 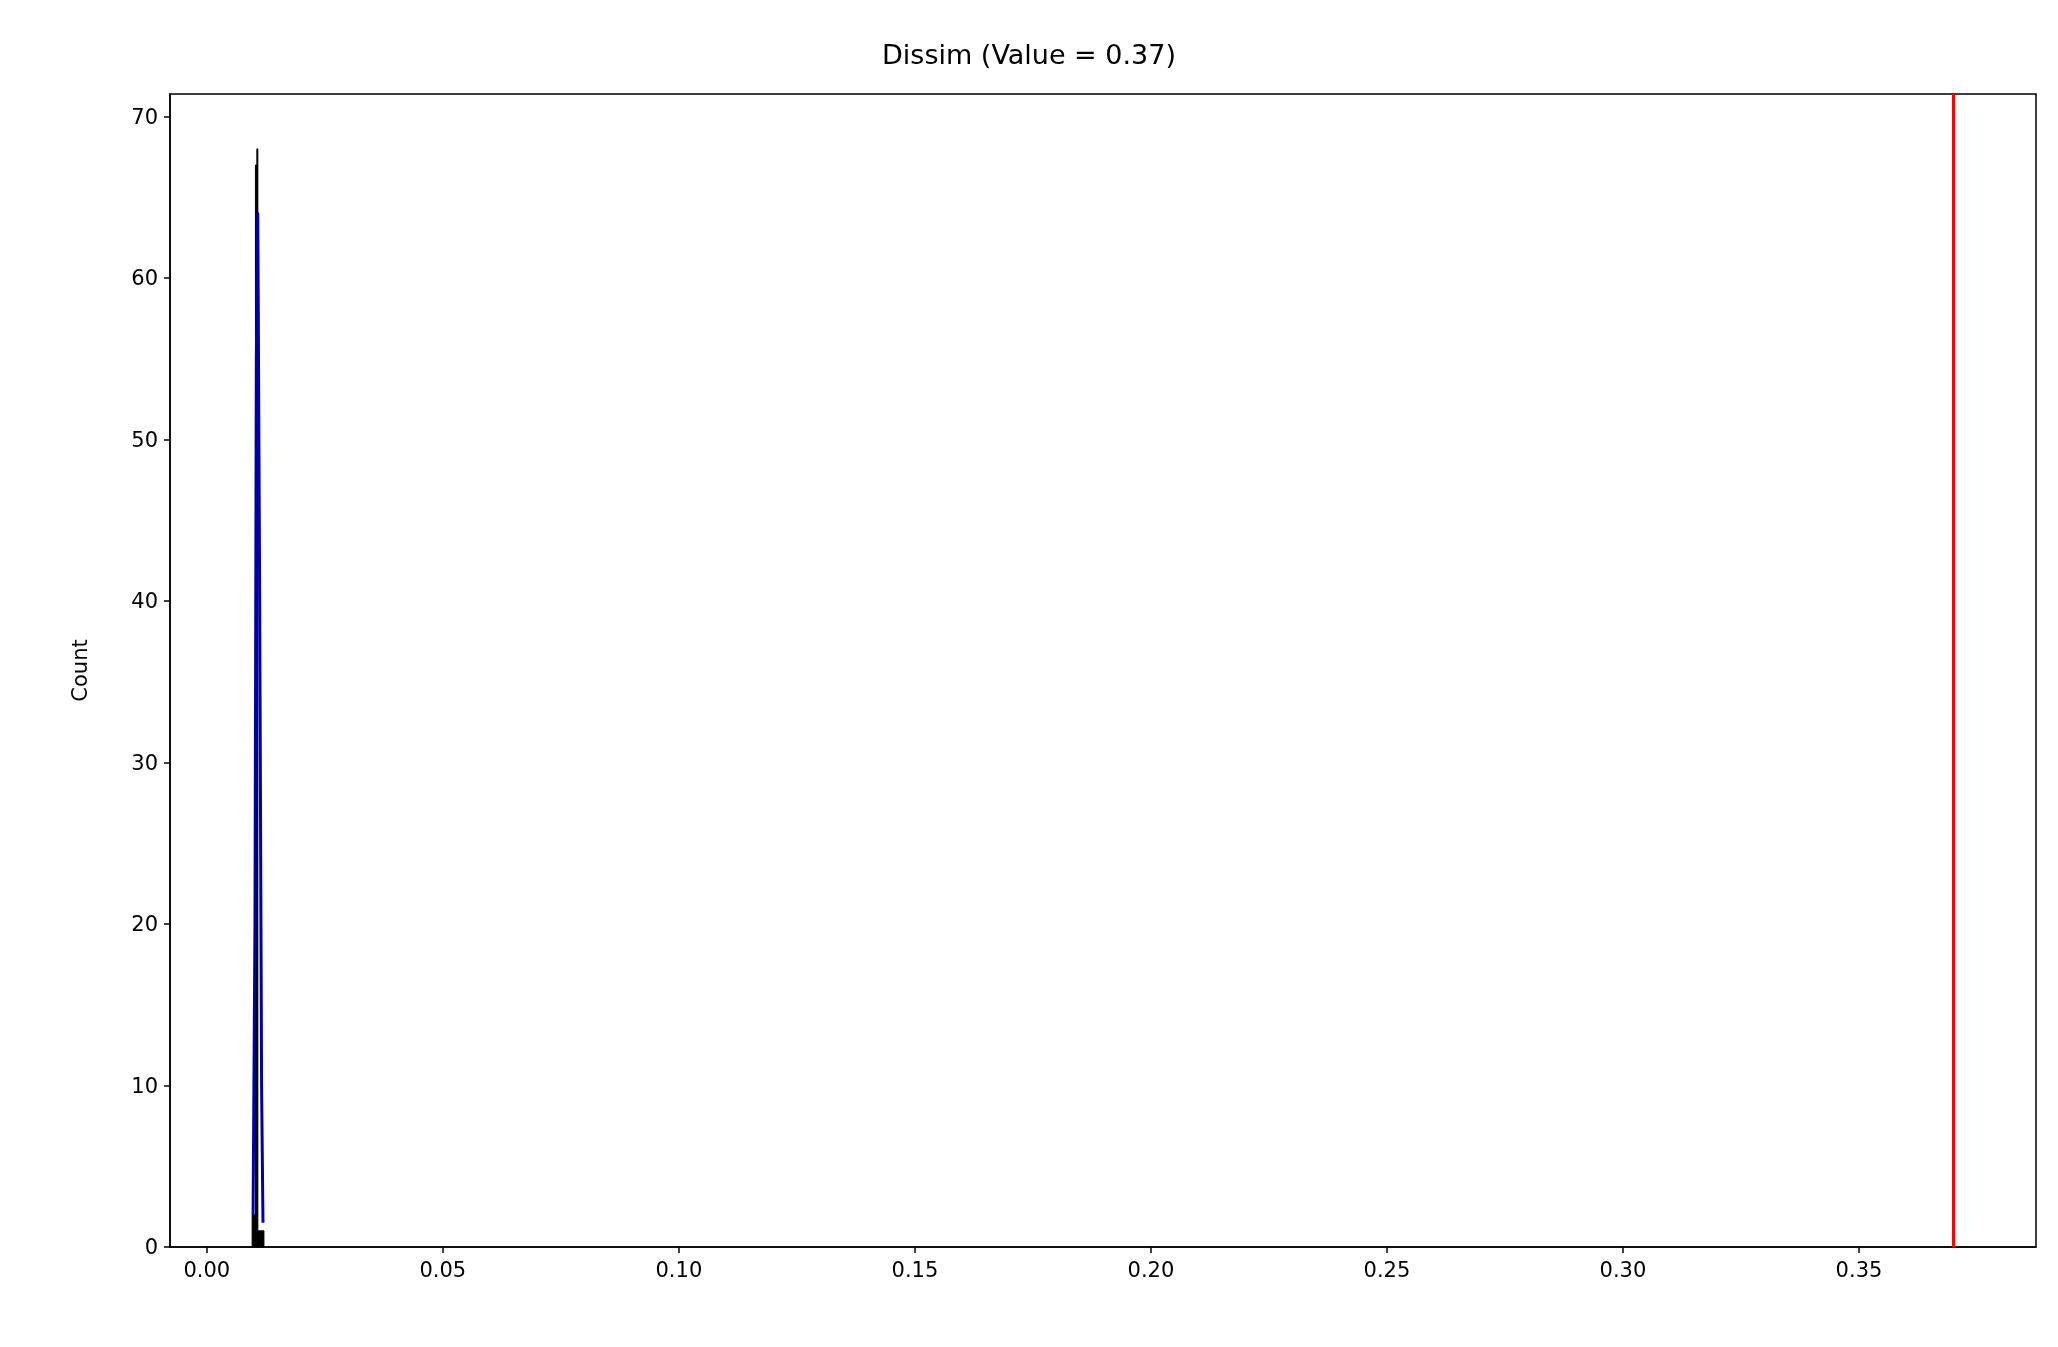 What do you see at coordinates (1859, 1269) in the screenshot?
I see `x-tick-label: 0.35` at bounding box center [1859, 1269].